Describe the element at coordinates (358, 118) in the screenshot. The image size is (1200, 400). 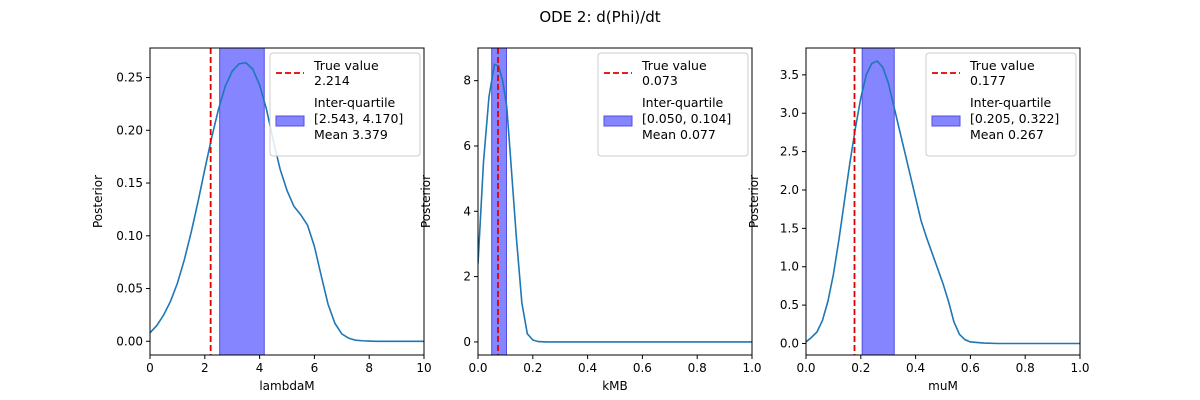
I see `legend-iqr-range: [2.543, 4.170]` at that location.